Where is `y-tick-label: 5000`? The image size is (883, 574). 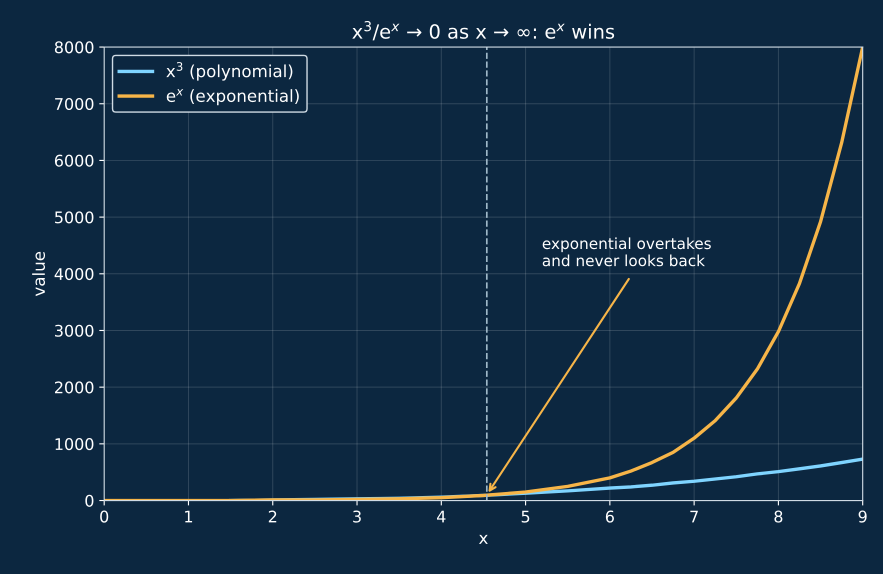 y-tick-label: 5000 is located at coordinates (74, 217).